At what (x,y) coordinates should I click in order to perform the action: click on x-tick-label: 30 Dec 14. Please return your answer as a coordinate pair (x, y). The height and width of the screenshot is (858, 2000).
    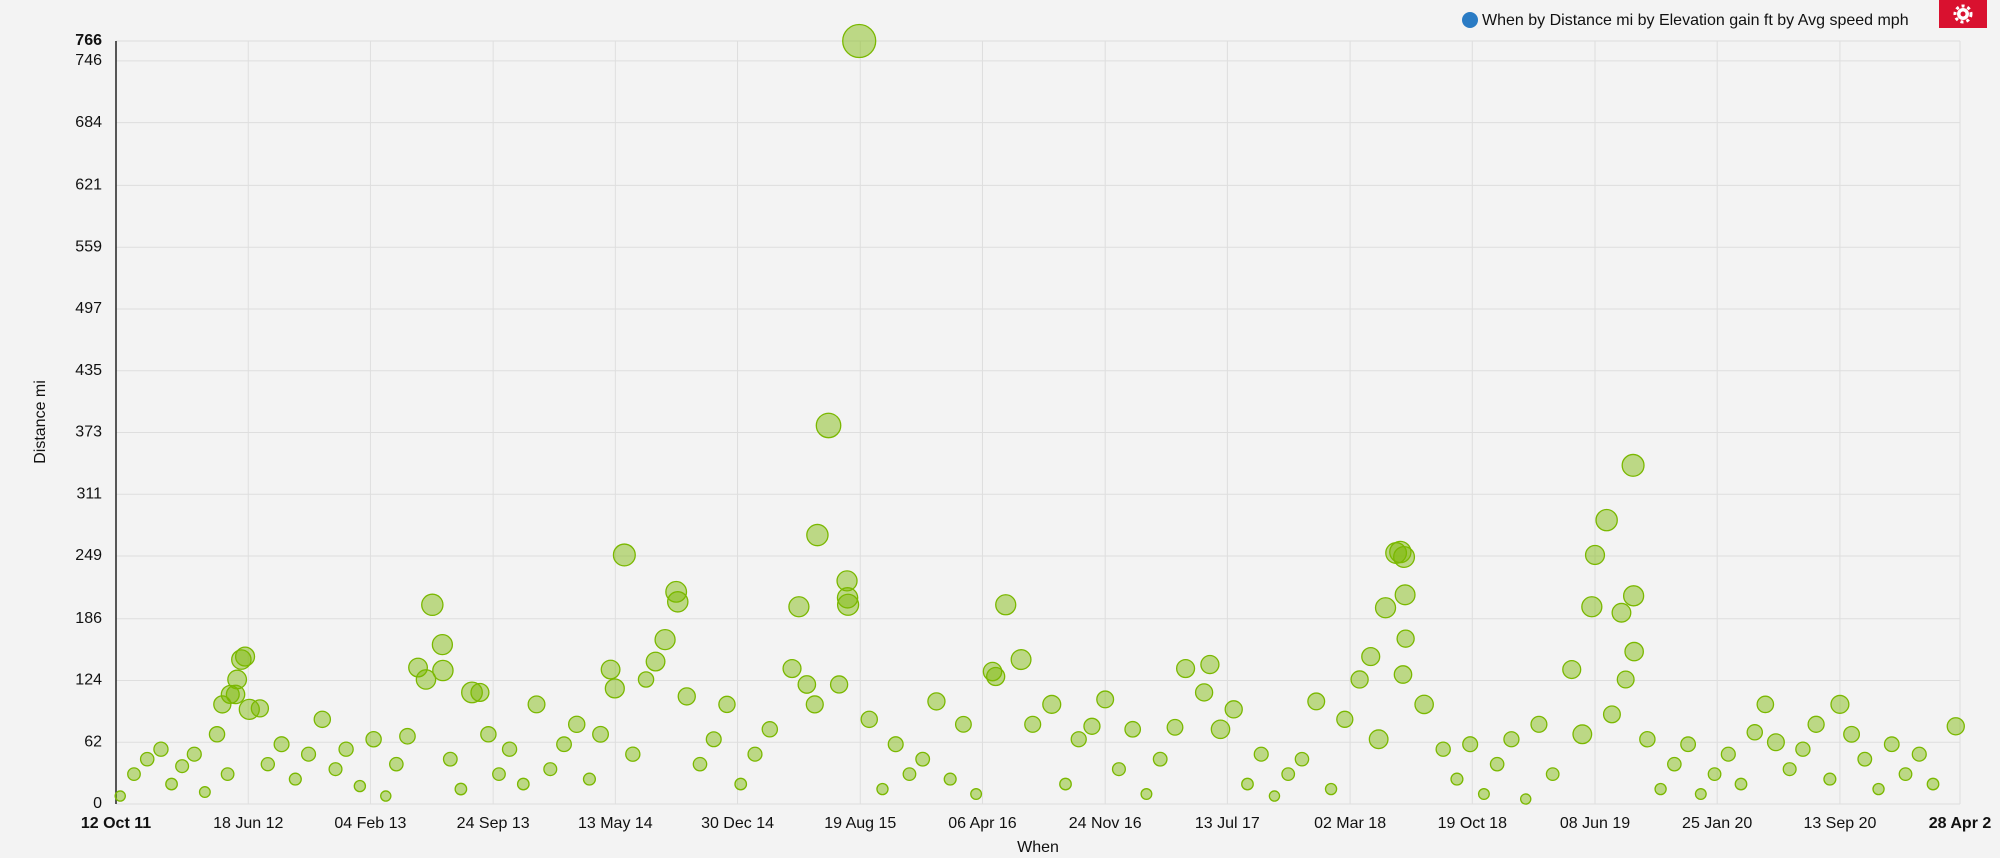
    Looking at the image, I should click on (737, 823).